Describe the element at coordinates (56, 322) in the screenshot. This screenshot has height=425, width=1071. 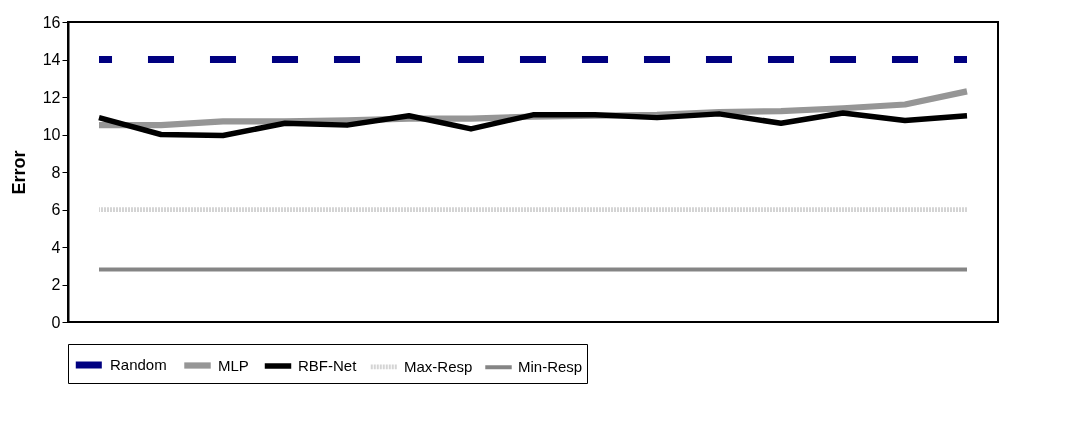
I see `y-tick-label: 0` at that location.